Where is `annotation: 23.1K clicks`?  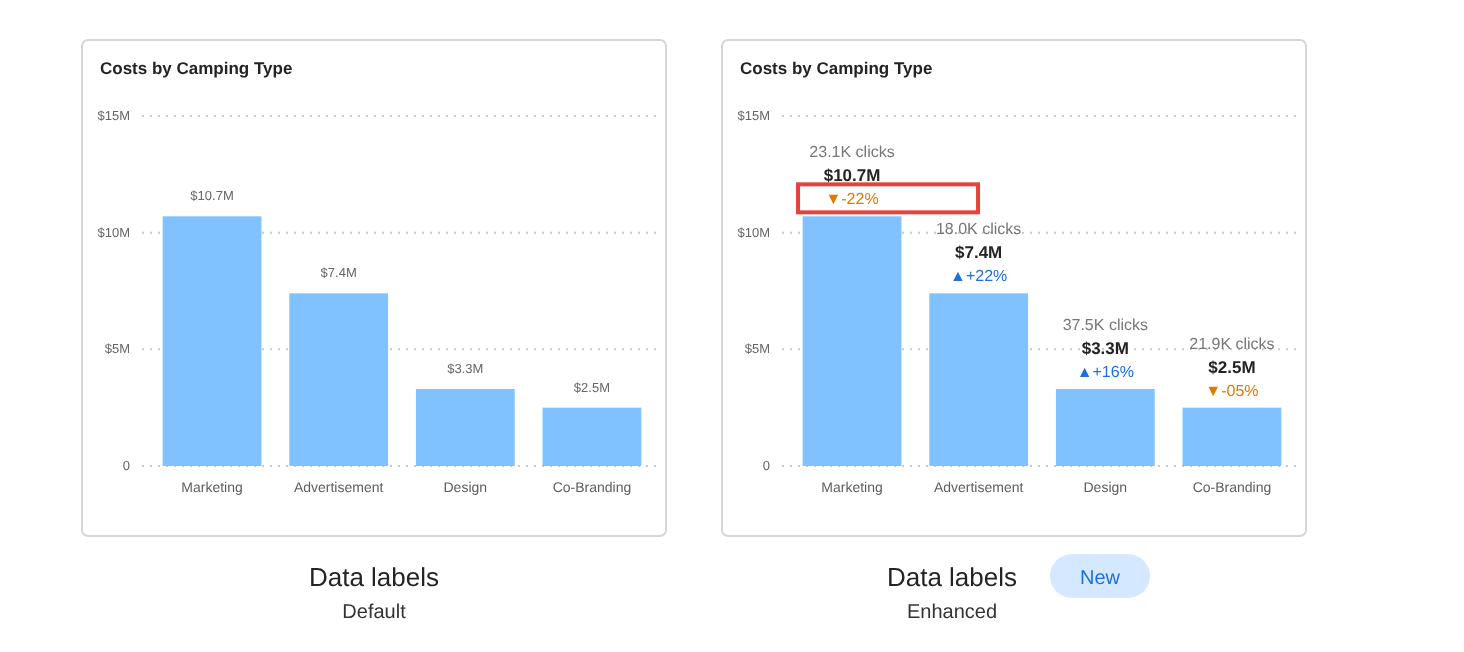
annotation: 23.1K clicks is located at coordinates (852, 152).